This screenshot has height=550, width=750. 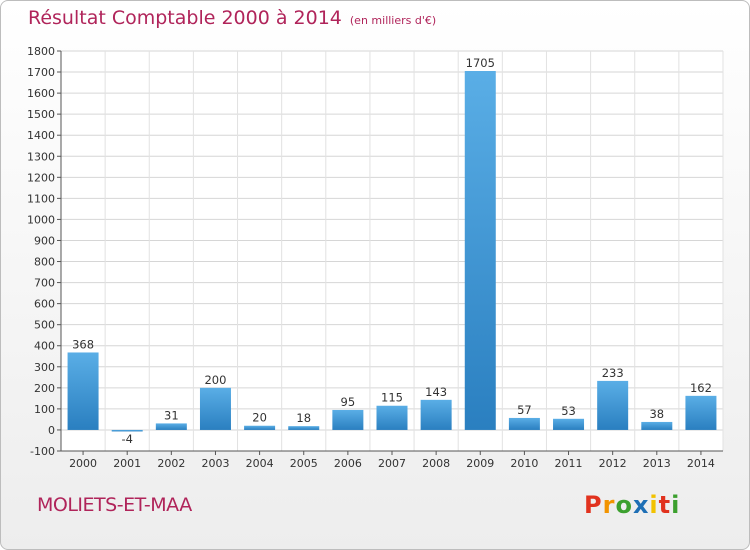 What do you see at coordinates (657, 463) in the screenshot?
I see `x-tick-label: 2013` at bounding box center [657, 463].